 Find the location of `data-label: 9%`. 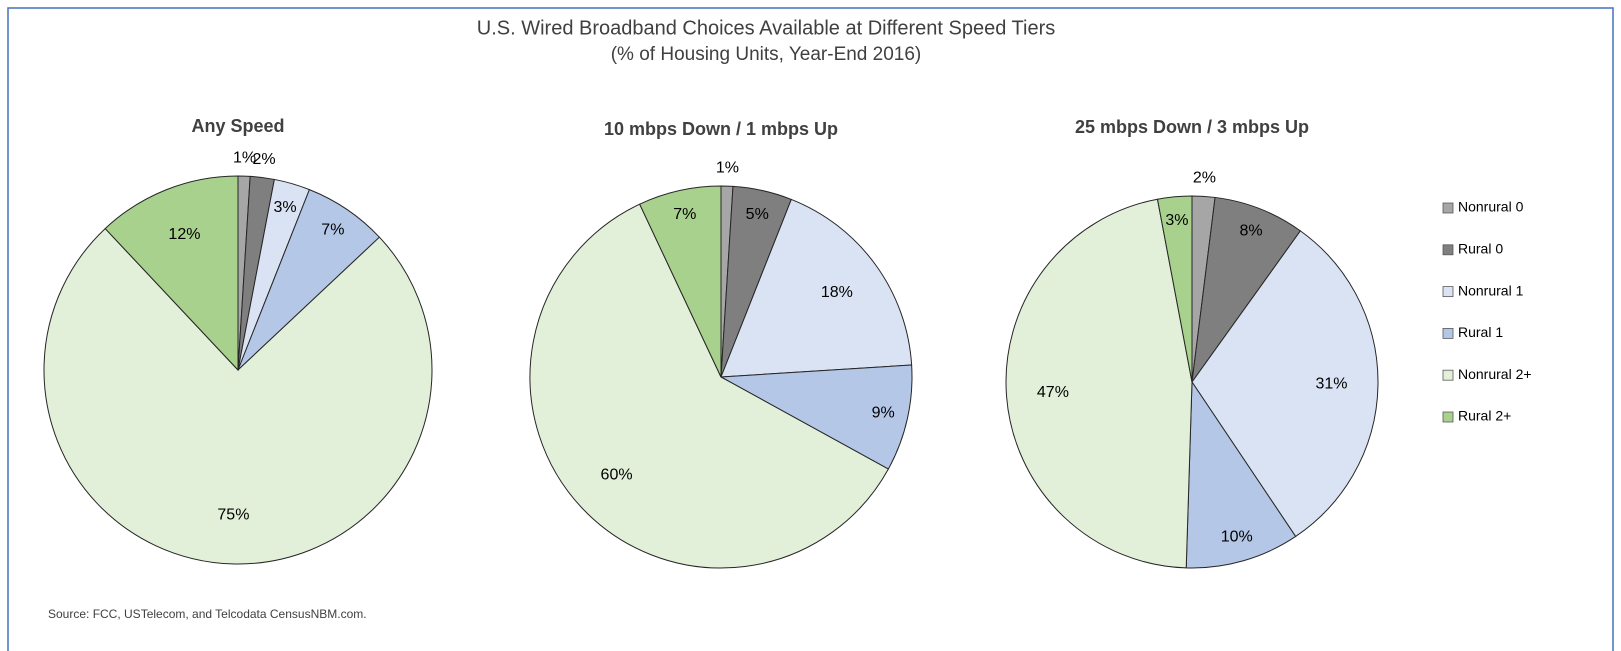

data-label: 9% is located at coordinates (883, 412).